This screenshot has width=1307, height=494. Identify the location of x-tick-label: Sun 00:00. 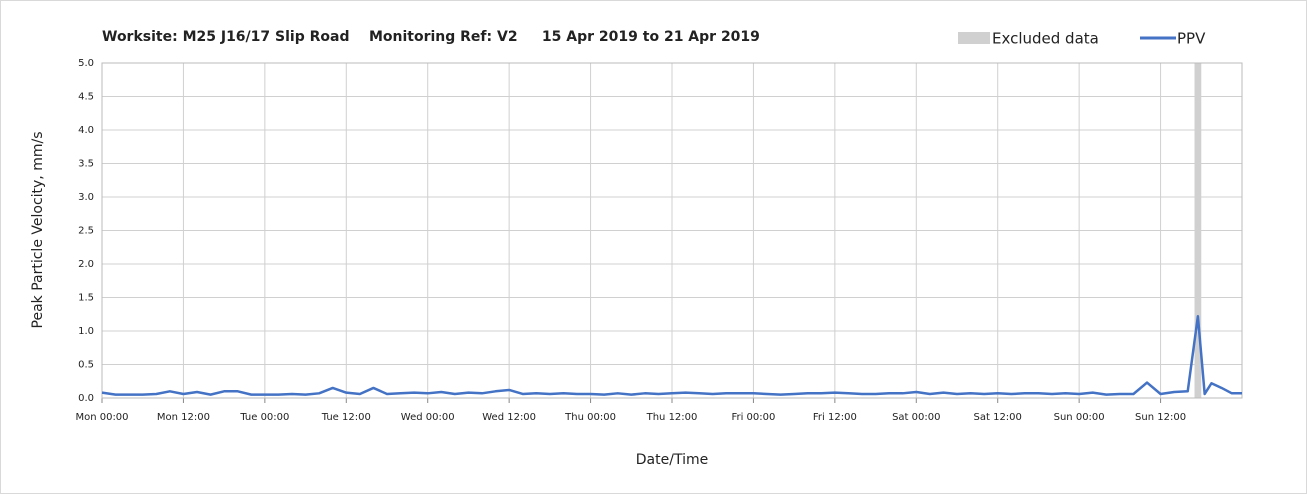
(1079, 417).